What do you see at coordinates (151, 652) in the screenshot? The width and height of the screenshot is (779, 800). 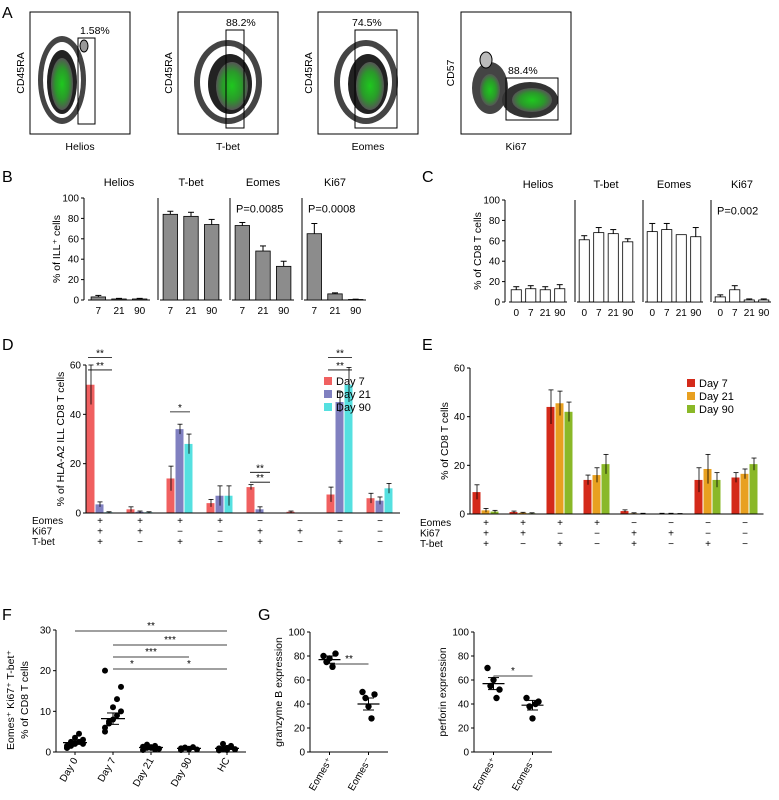 I see `significance-mark: ***` at bounding box center [151, 652].